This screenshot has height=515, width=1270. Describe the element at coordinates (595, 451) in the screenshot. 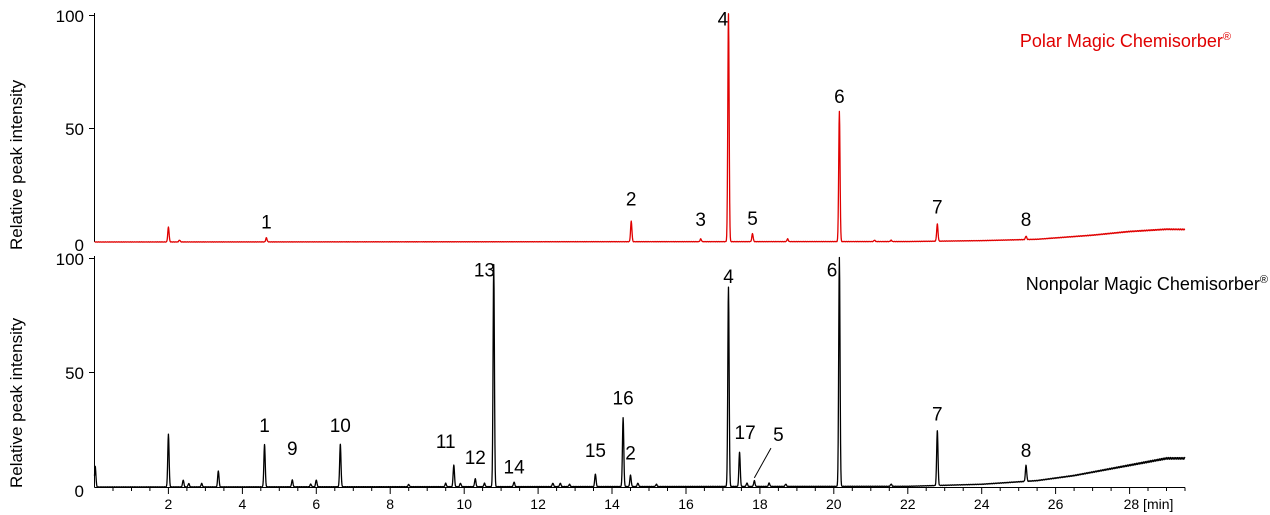

I see `peak-label-15: 15` at that location.